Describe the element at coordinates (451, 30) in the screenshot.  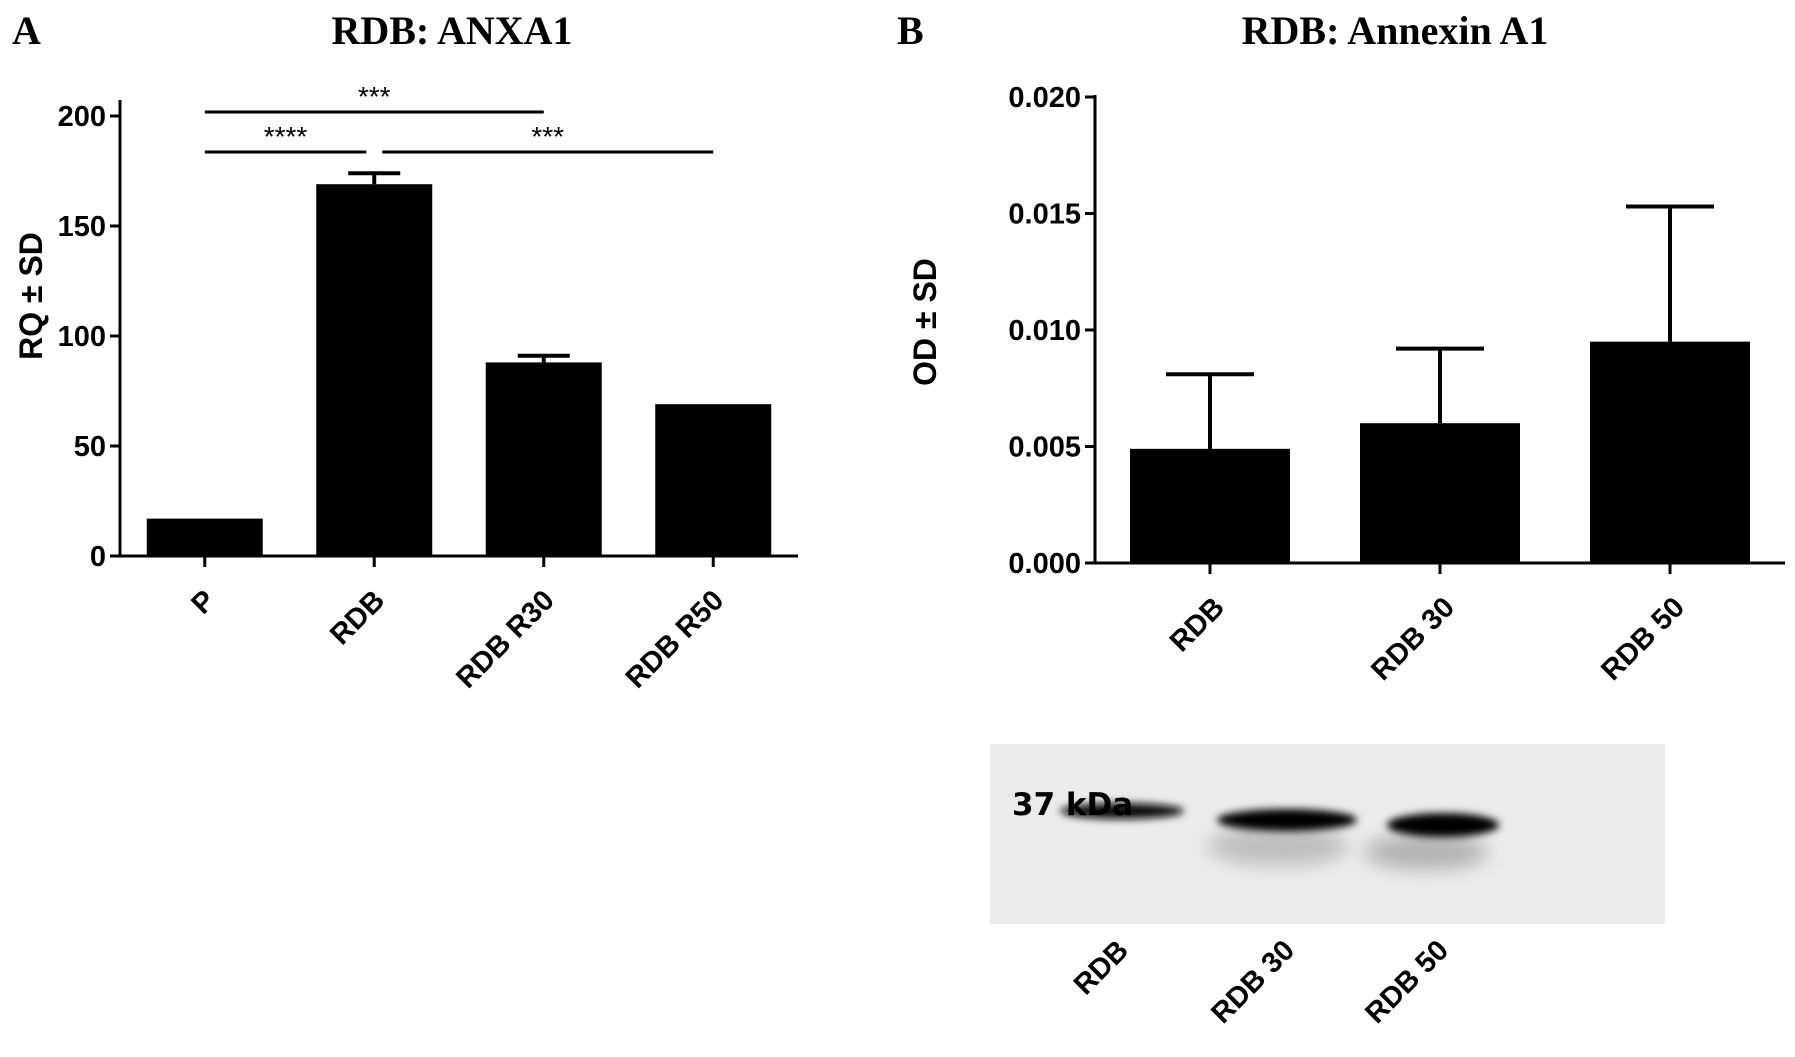
I see `panel-a-title: RDB: ANXA1` at that location.